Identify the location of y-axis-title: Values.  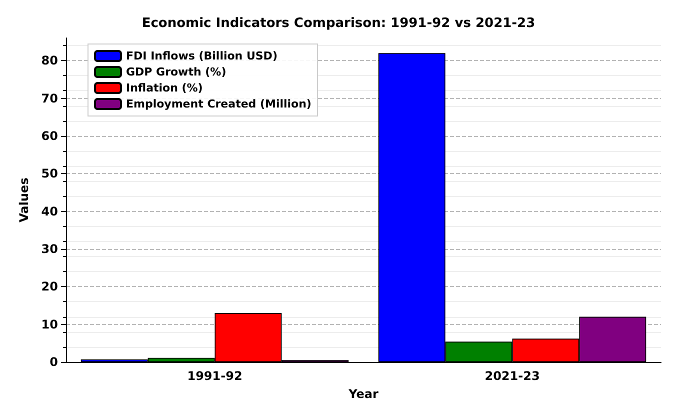
(24, 200).